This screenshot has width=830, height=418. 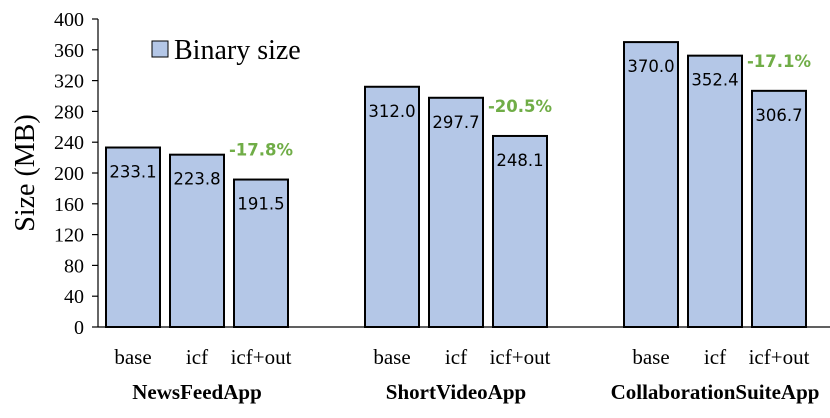 I want to click on data-label: 312.0, so click(x=391, y=111).